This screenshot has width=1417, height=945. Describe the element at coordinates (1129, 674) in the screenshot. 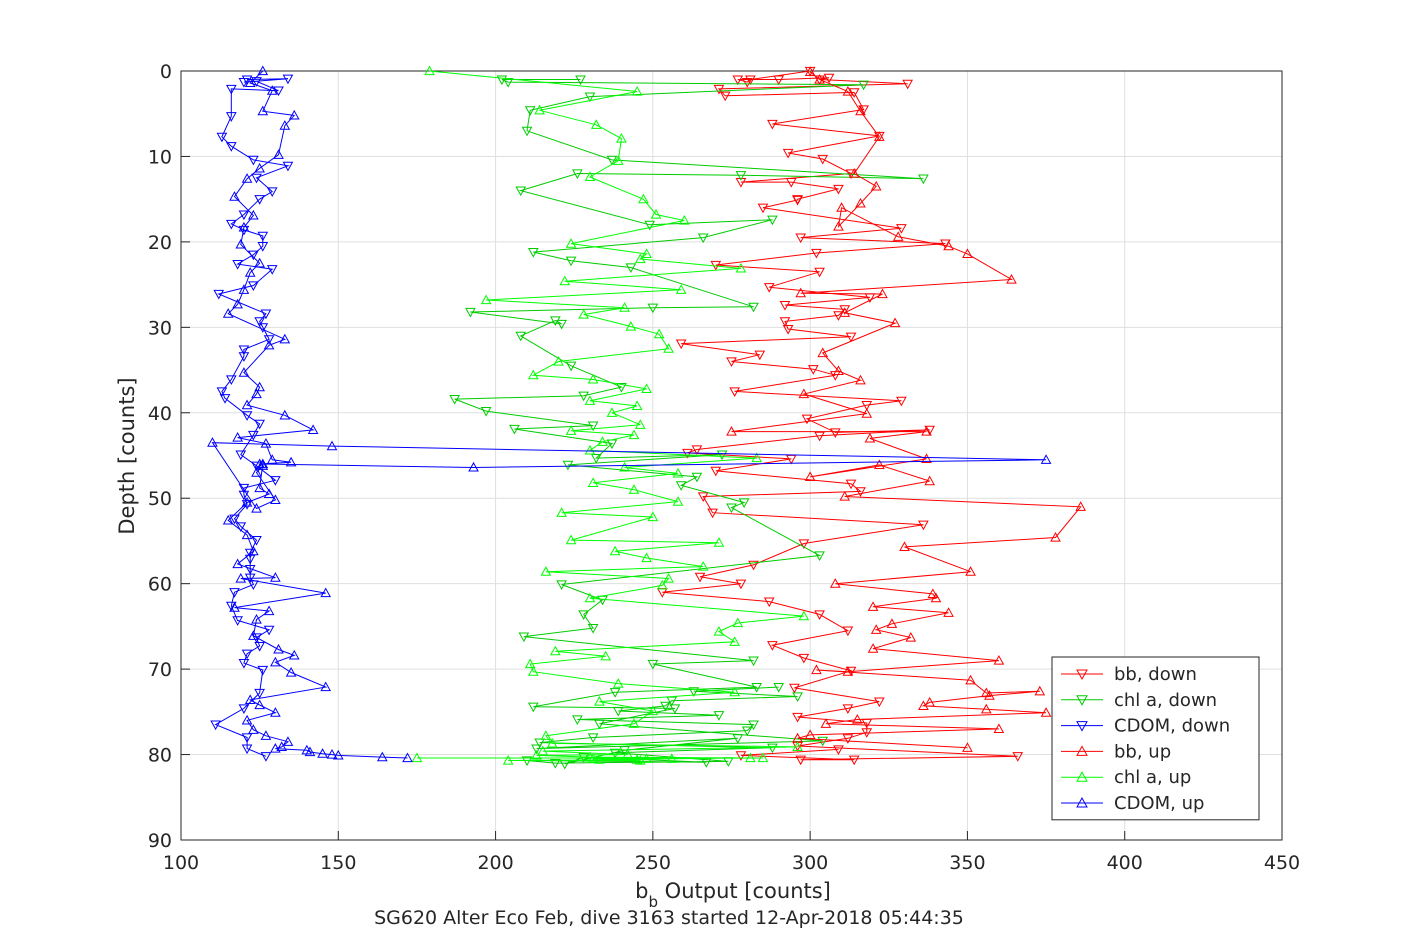

I see `legend-item: bb, down` at that location.